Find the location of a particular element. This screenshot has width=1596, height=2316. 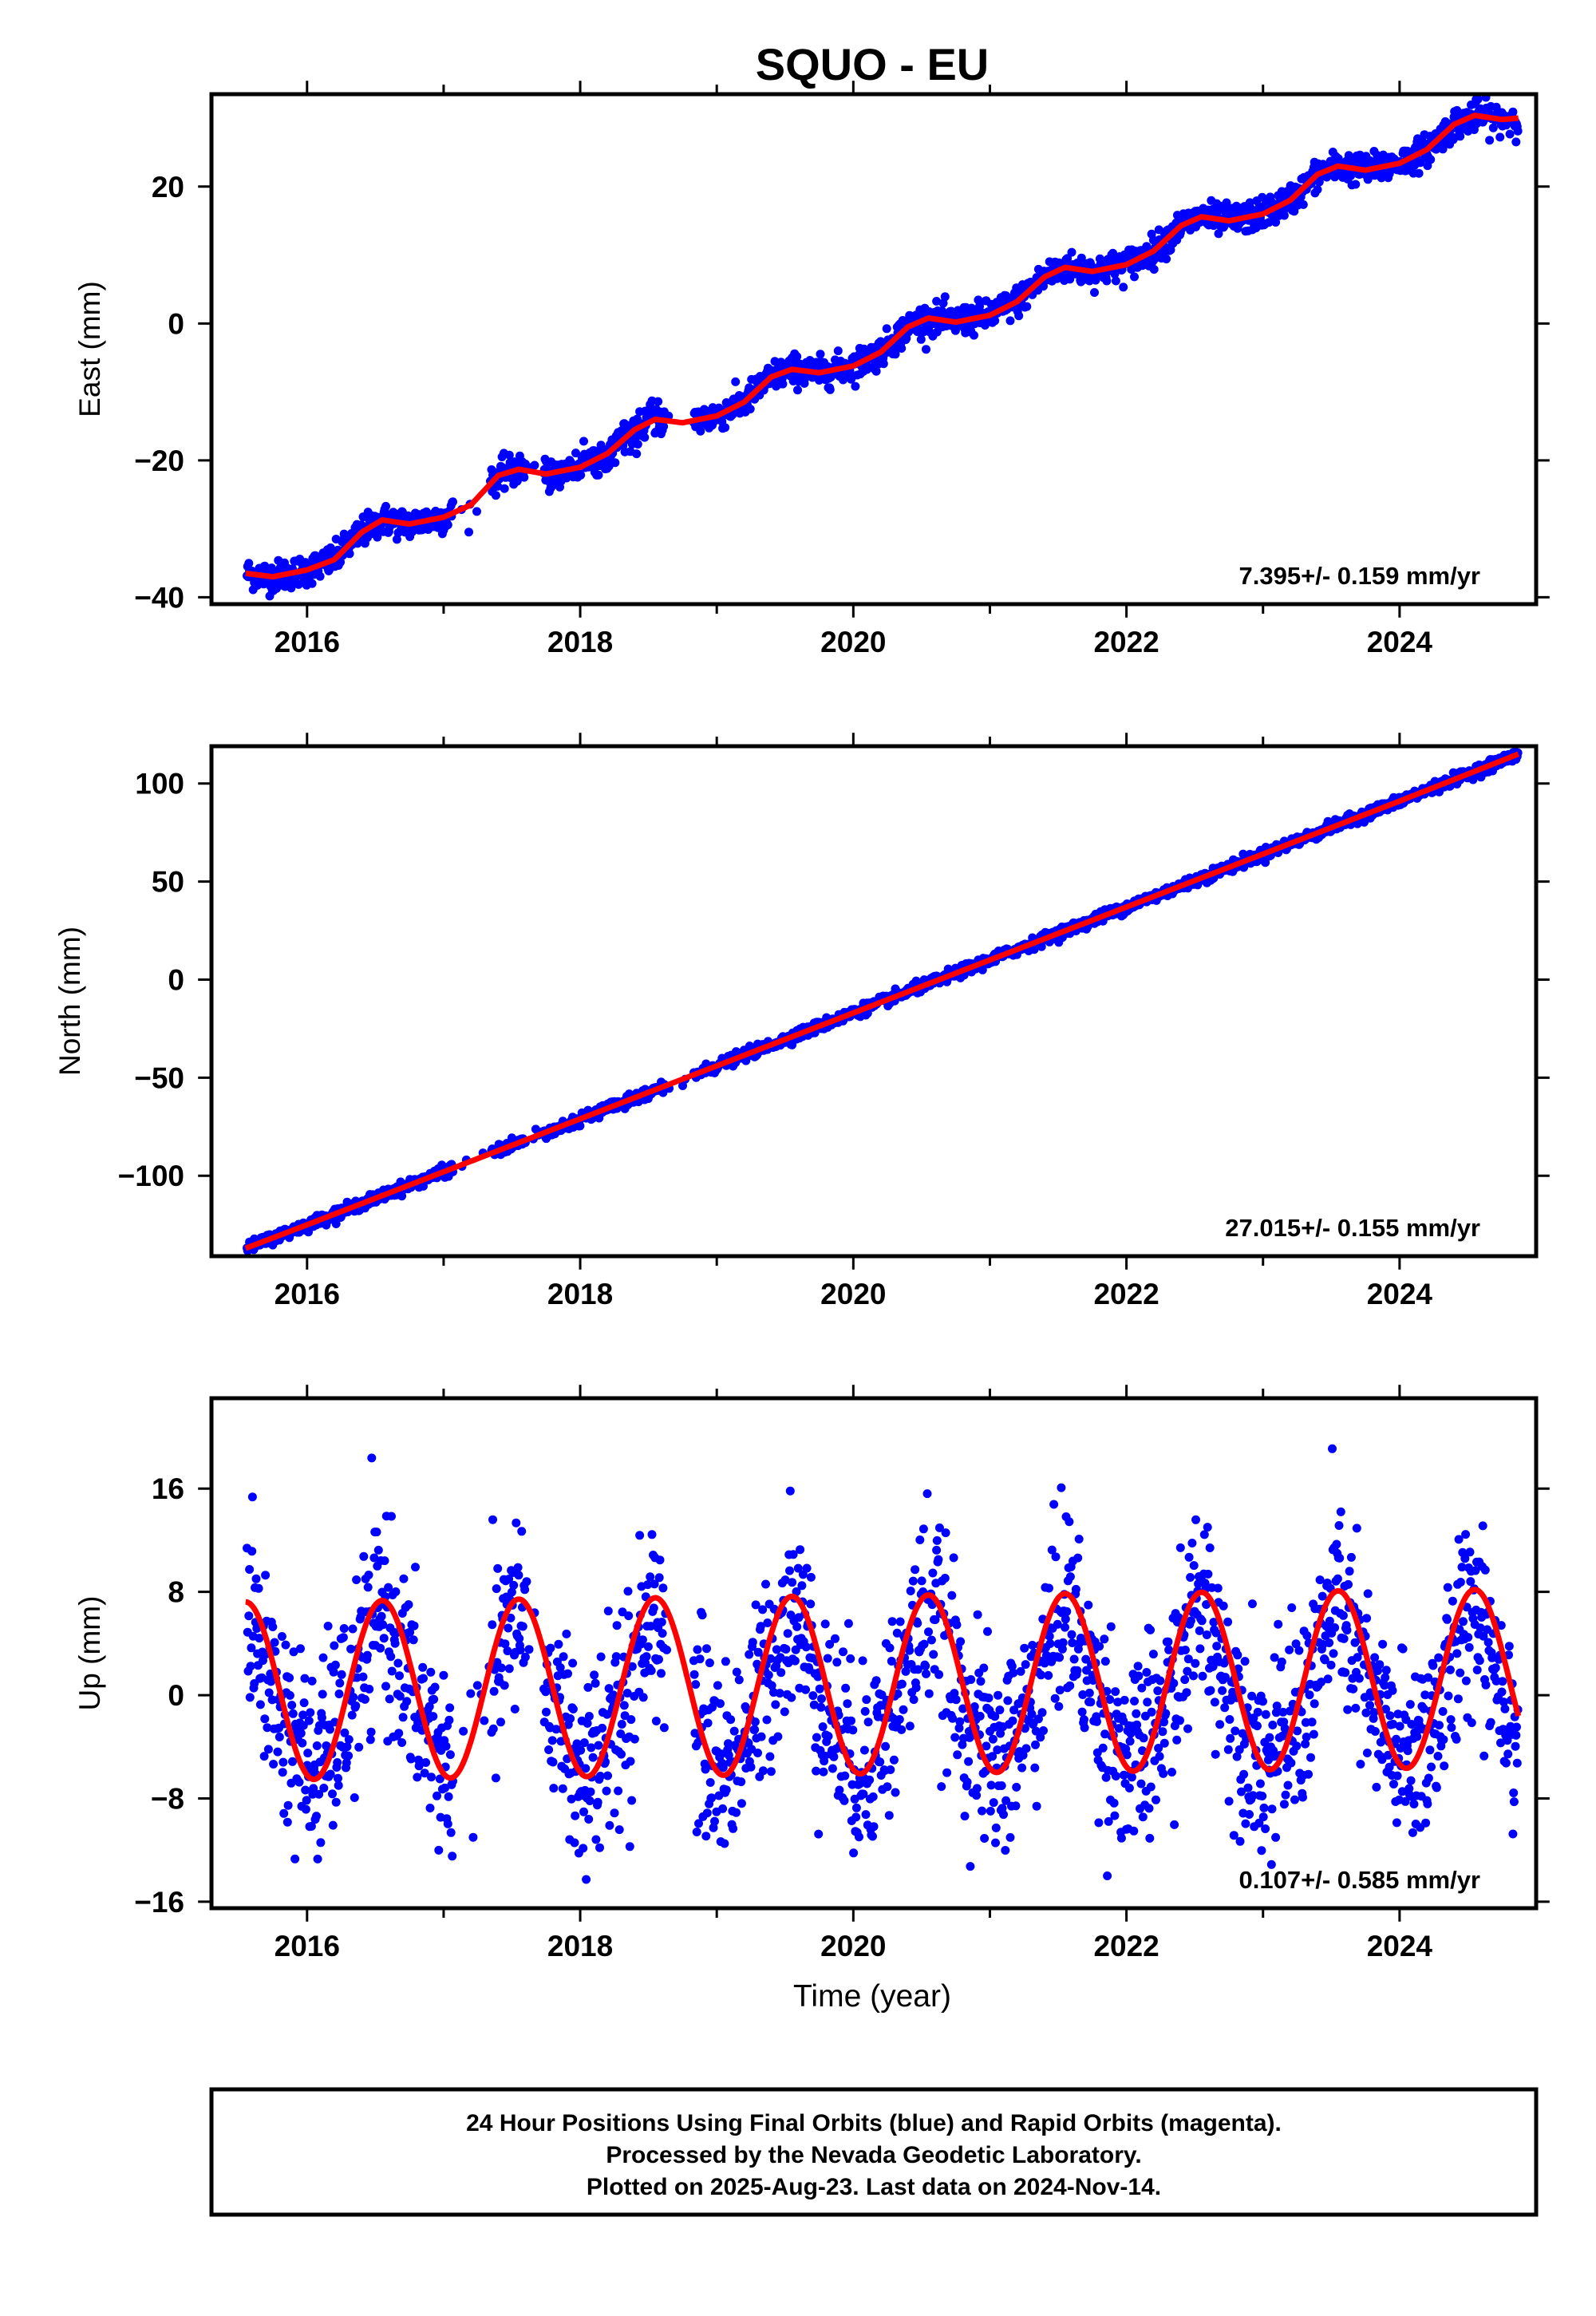

y-tick-label: 20 is located at coordinates (168, 187).